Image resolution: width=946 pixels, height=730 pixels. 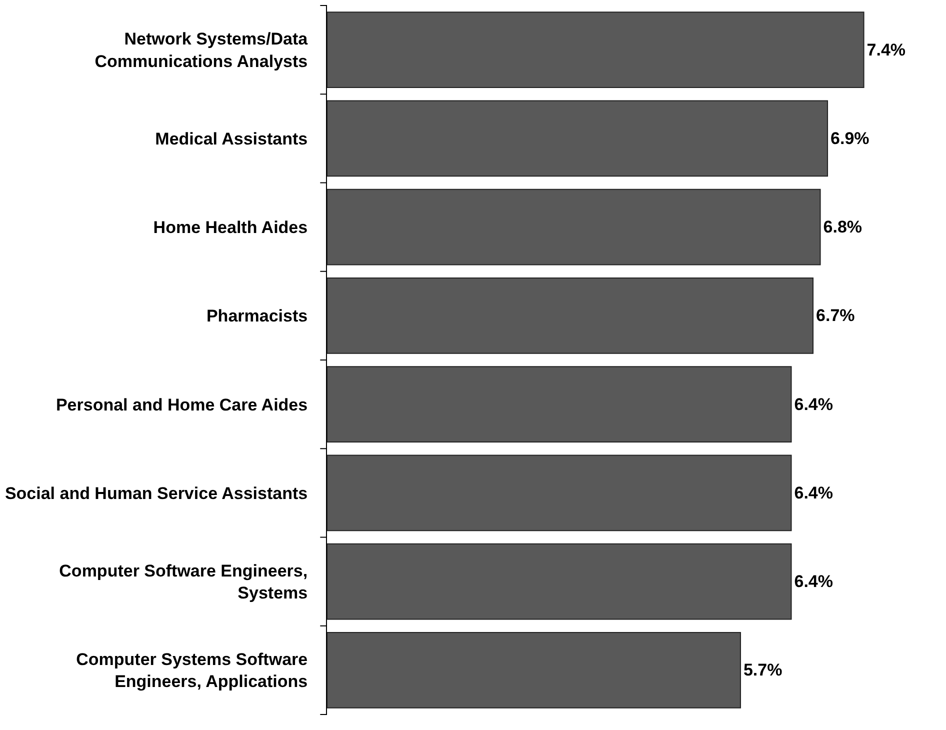 What do you see at coordinates (850, 138) in the screenshot?
I see `data-label: 6.9%` at bounding box center [850, 138].